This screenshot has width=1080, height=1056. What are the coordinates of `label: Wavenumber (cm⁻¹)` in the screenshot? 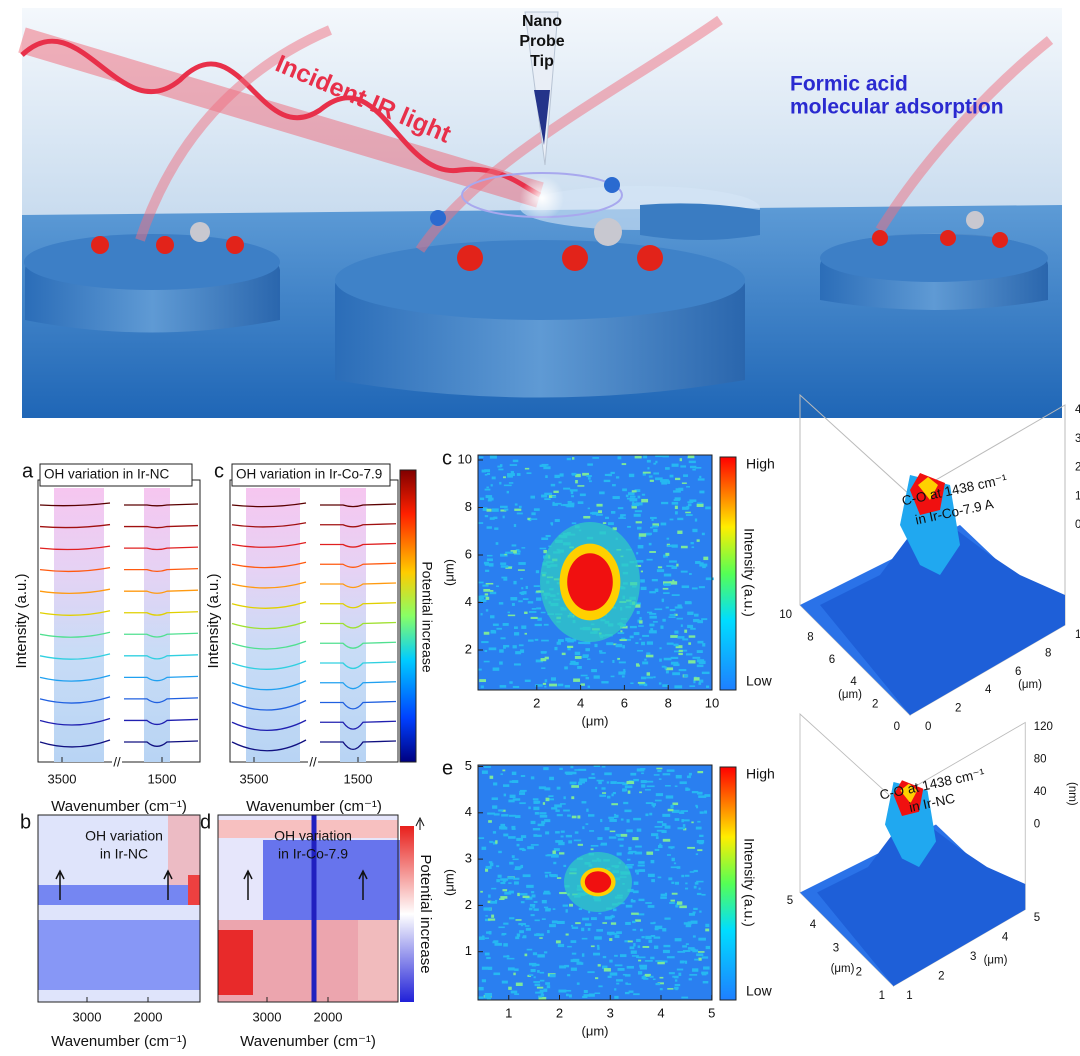 It's located at (119, 806).